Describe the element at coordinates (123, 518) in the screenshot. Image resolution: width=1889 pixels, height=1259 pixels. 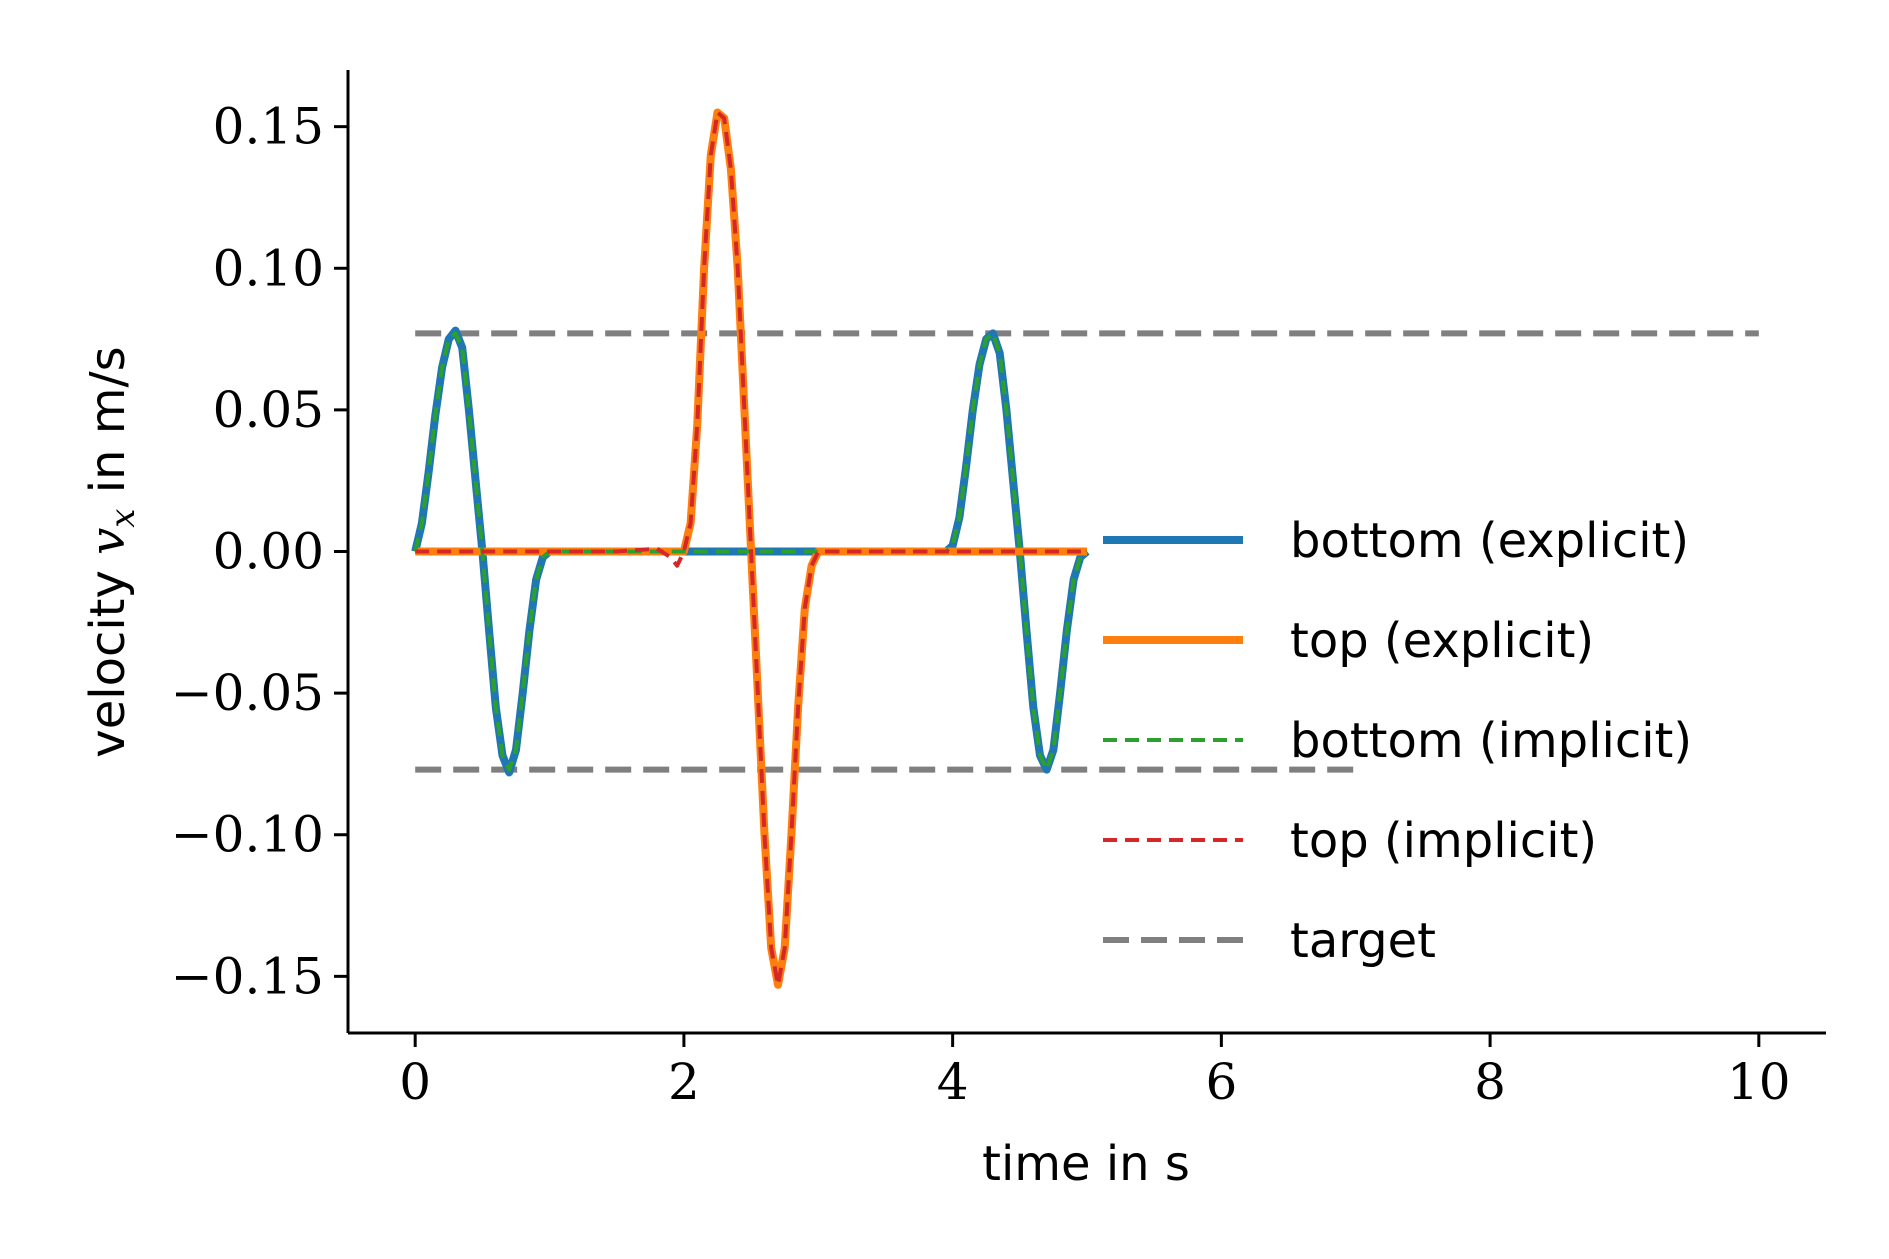
I see `y-axis-label-subscript: x` at that location.